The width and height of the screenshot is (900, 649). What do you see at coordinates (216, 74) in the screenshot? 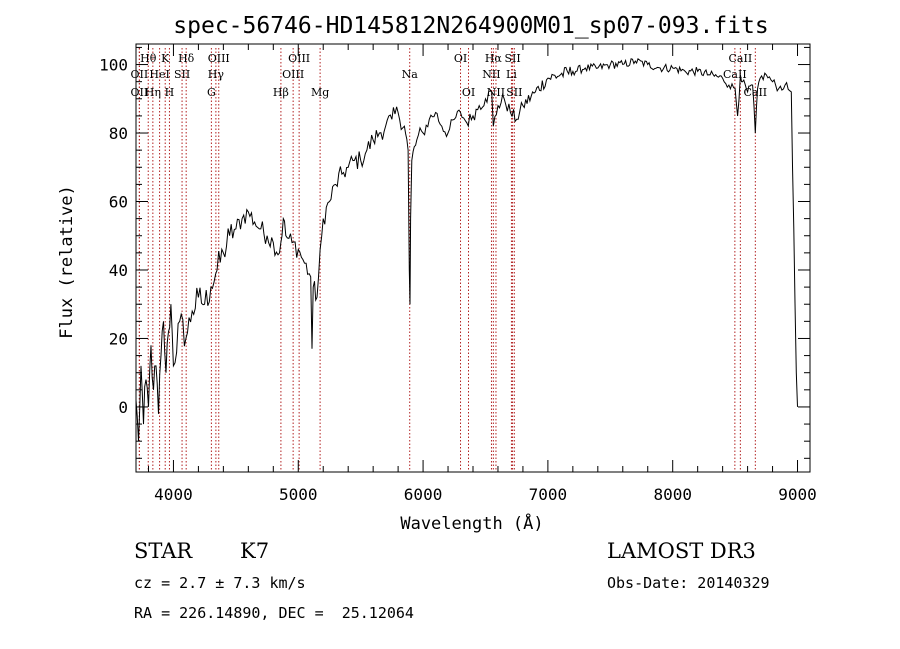
I see `line-label: Hγ` at bounding box center [216, 74].